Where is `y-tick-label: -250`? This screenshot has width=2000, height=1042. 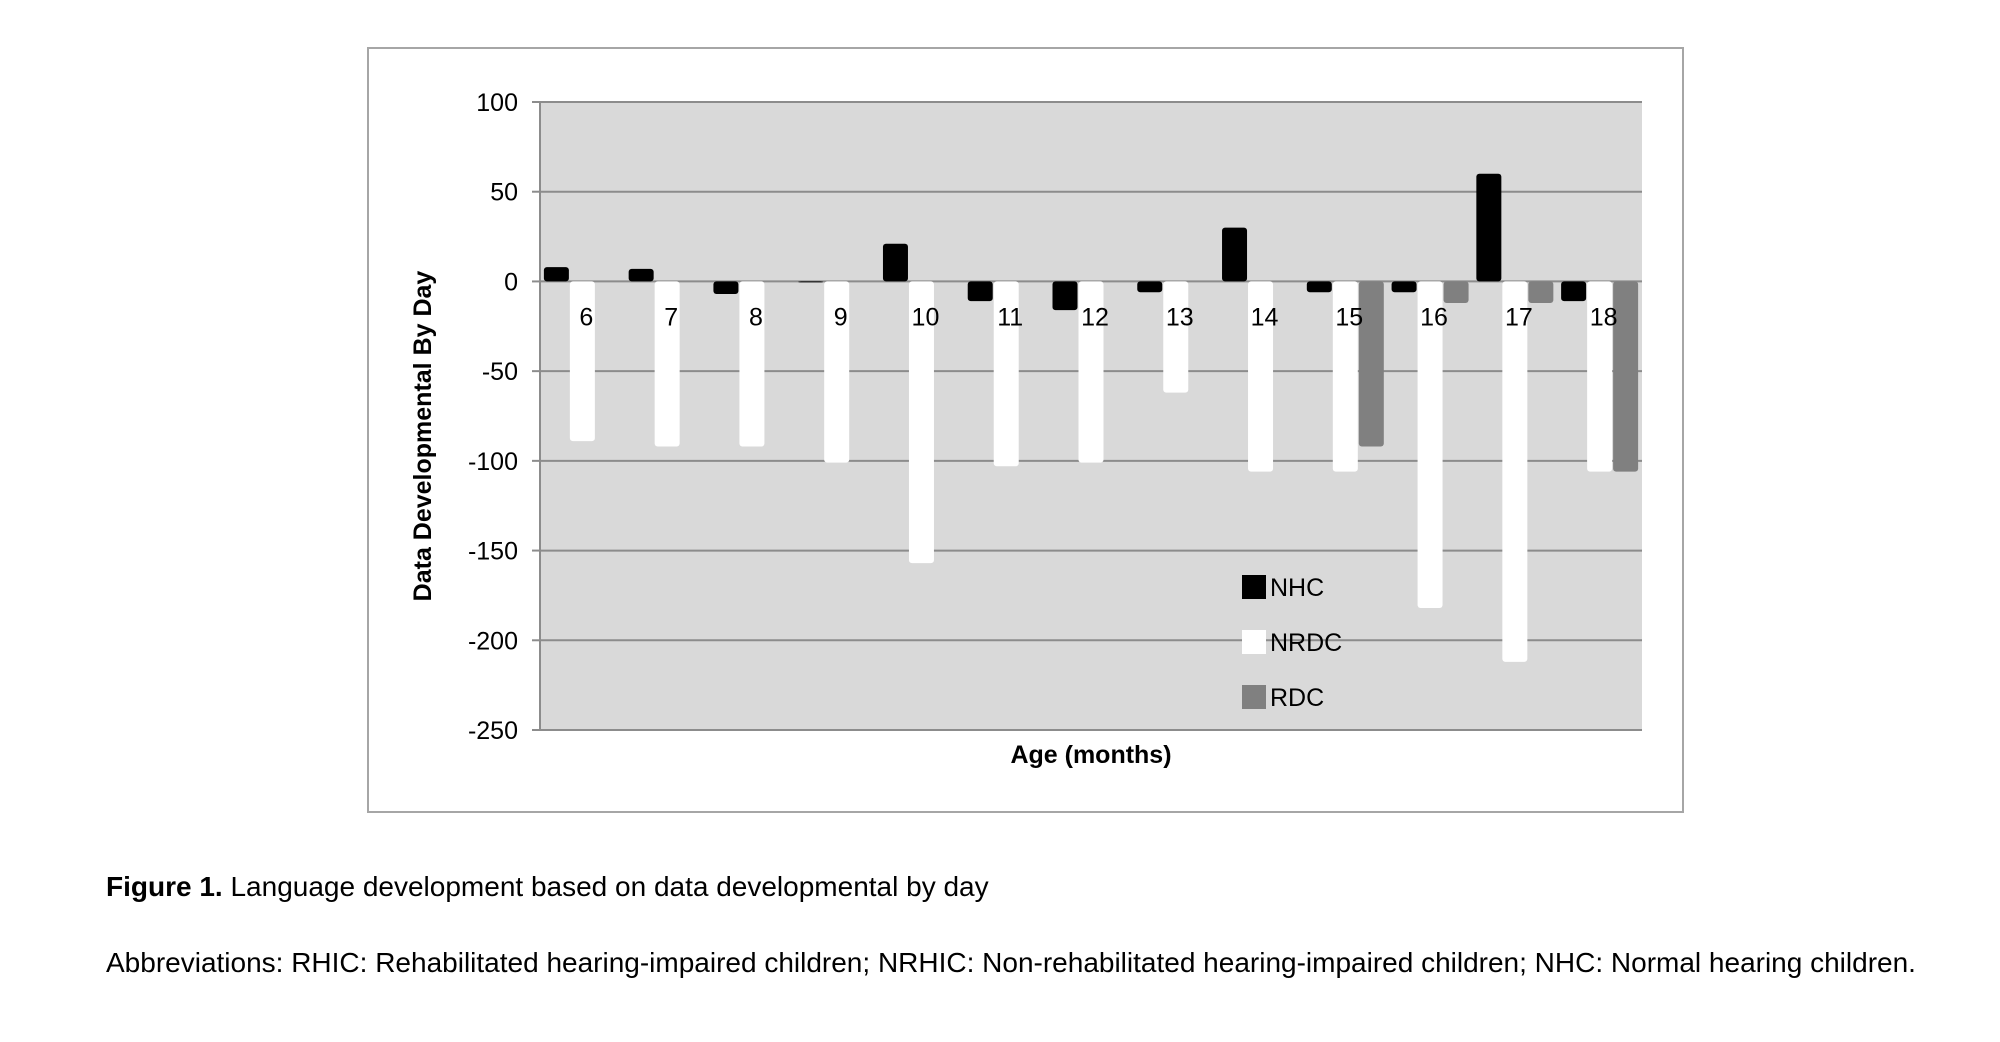
y-tick-label: -250 is located at coordinates (493, 731).